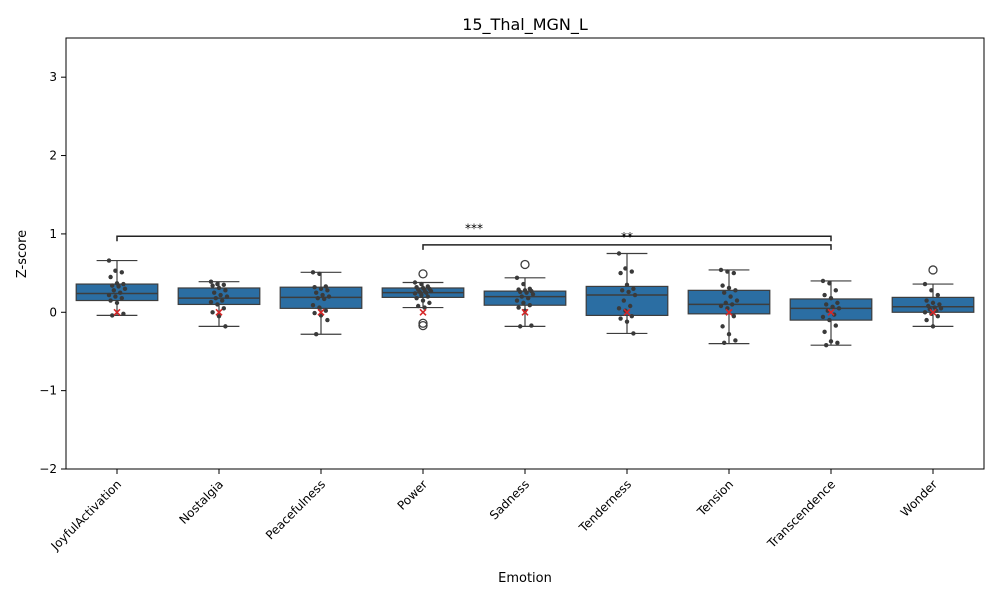  Describe the element at coordinates (801, 514) in the screenshot. I see `x-tick-label: Transcendence` at that location.